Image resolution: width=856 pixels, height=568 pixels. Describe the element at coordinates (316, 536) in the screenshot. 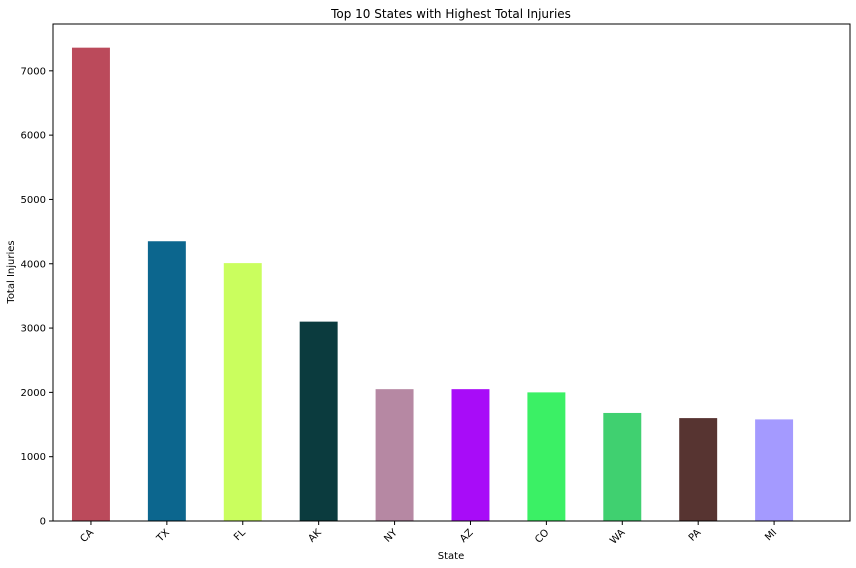

I see `x-tick-label: AK` at that location.